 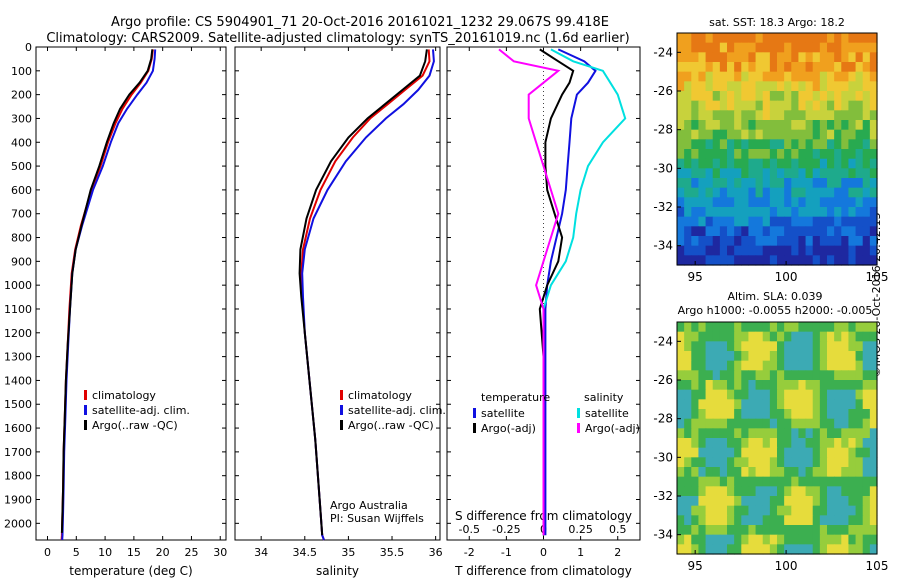 What do you see at coordinates (469, 529) in the screenshot?
I see `top-x-tick-label: -0.5` at bounding box center [469, 529].